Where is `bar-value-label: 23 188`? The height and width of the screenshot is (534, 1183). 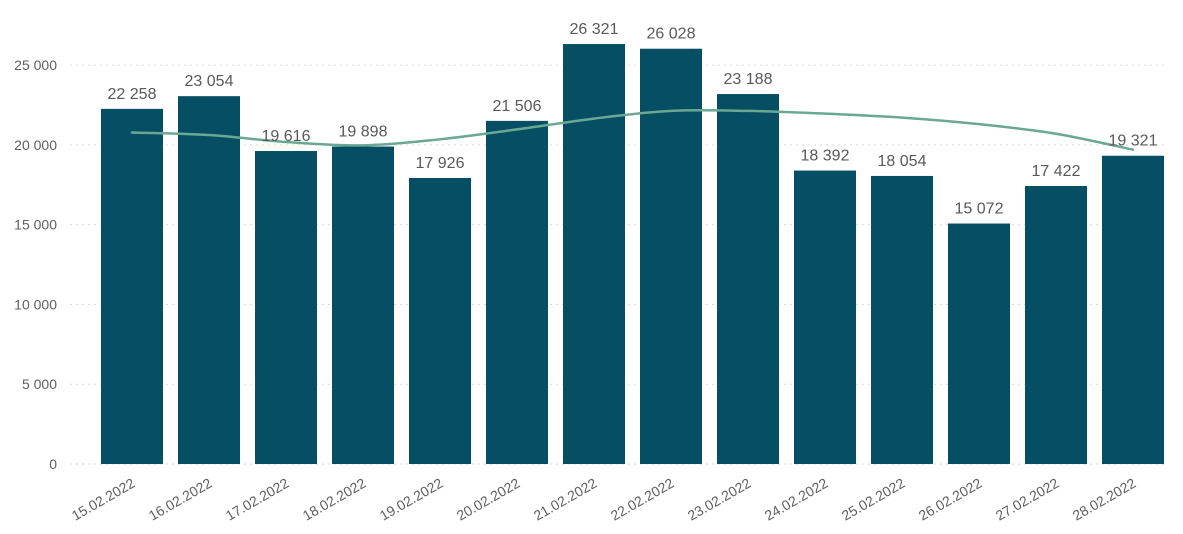 bar-value-label: 23 188 is located at coordinates (748, 79).